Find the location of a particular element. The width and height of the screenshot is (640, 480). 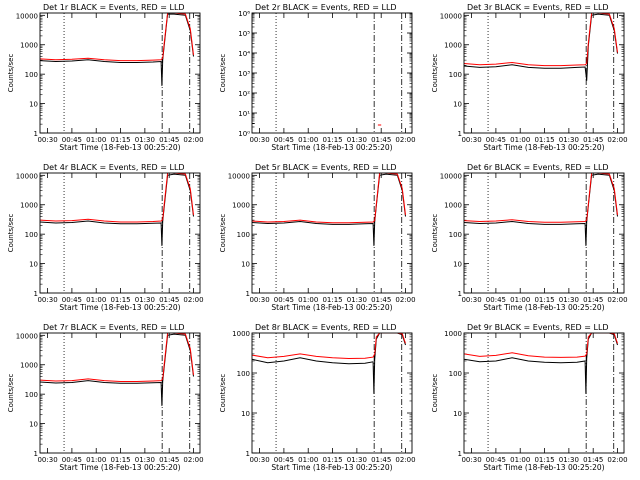

y-tick-label: 10² is located at coordinates (244, 94).